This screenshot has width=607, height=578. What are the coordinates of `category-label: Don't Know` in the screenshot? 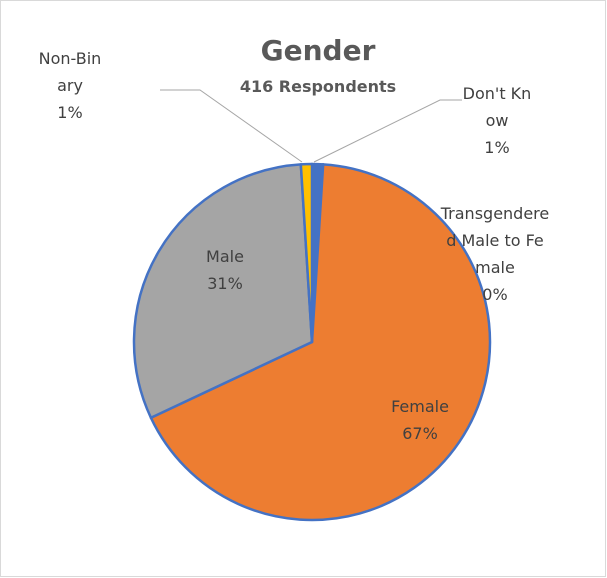 It's located at (497, 107).